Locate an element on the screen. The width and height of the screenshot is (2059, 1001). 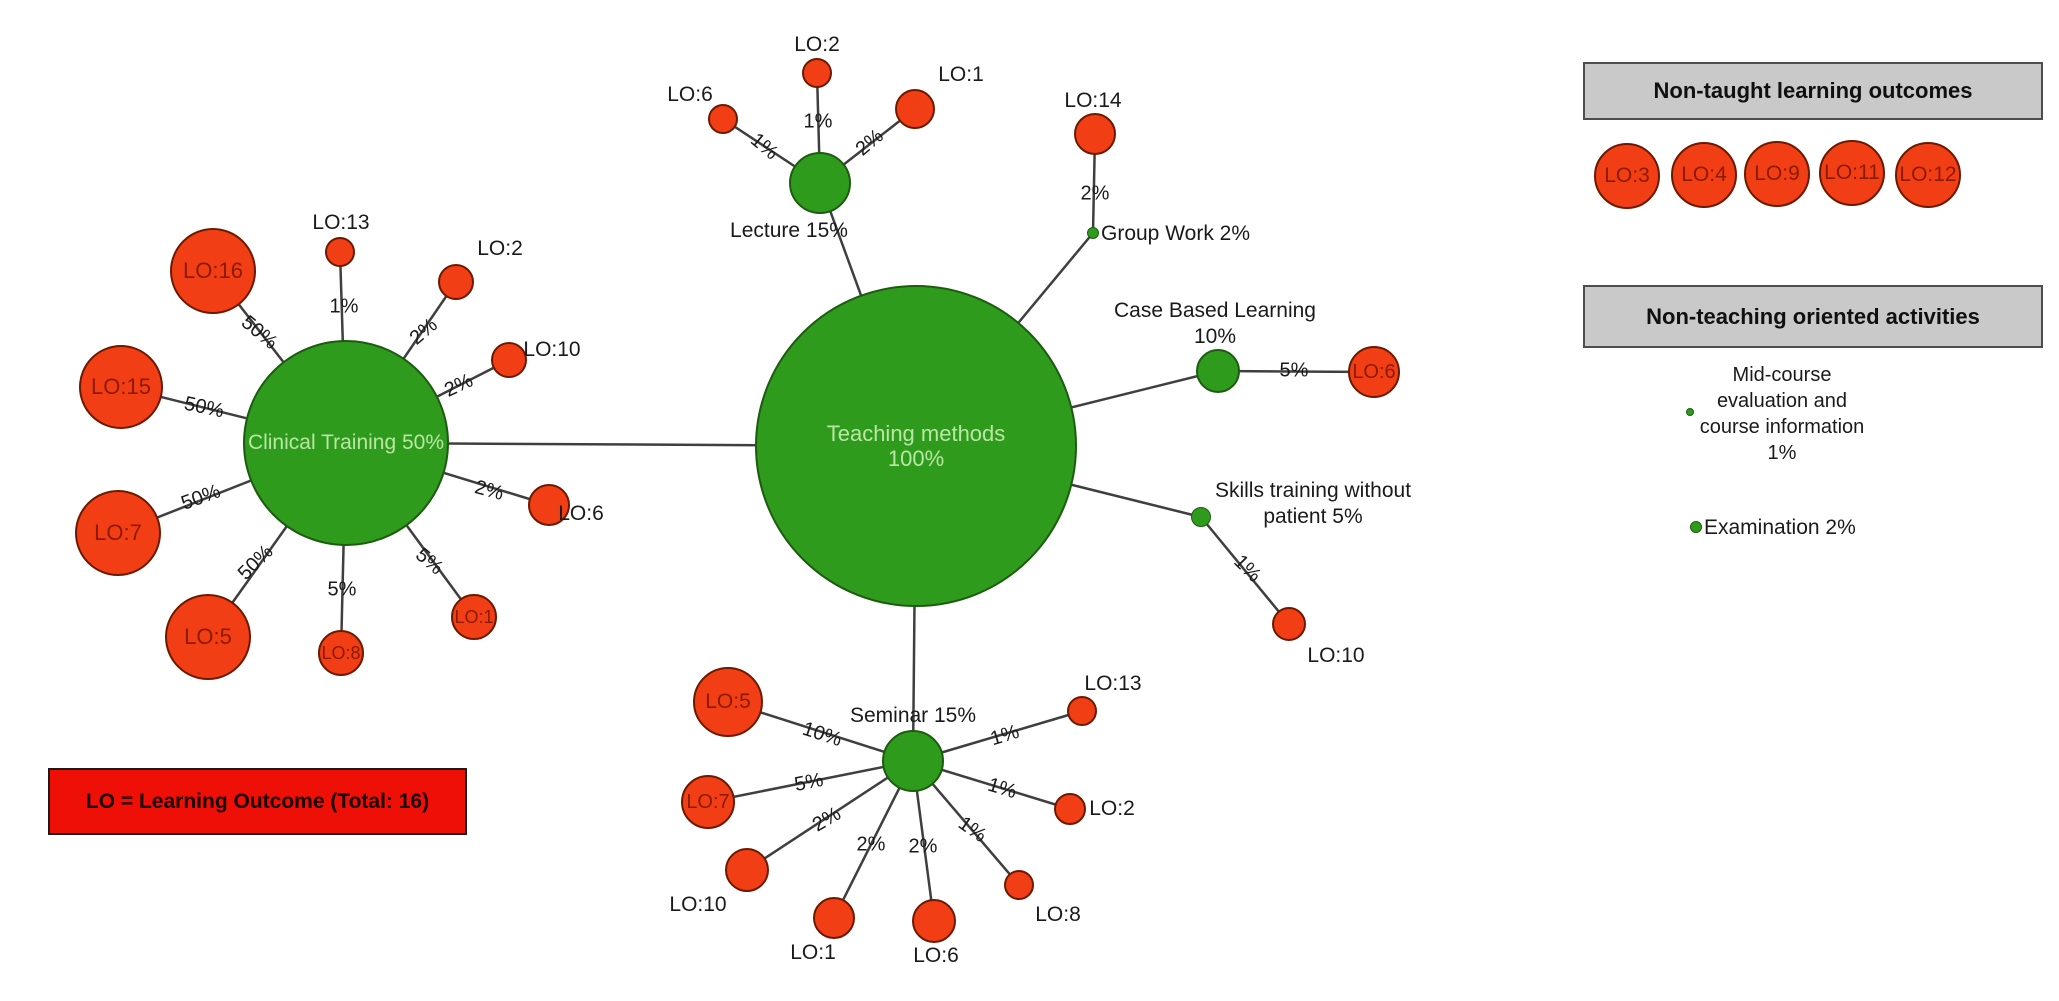
node-ct_lo7: LO:7 is located at coordinates (118, 533).